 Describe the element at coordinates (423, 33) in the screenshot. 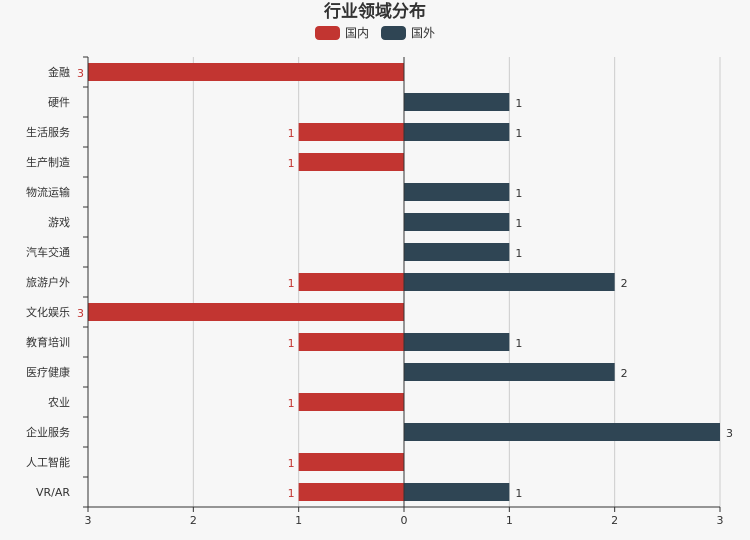

I see `legend-label-foreign: 国外` at that location.